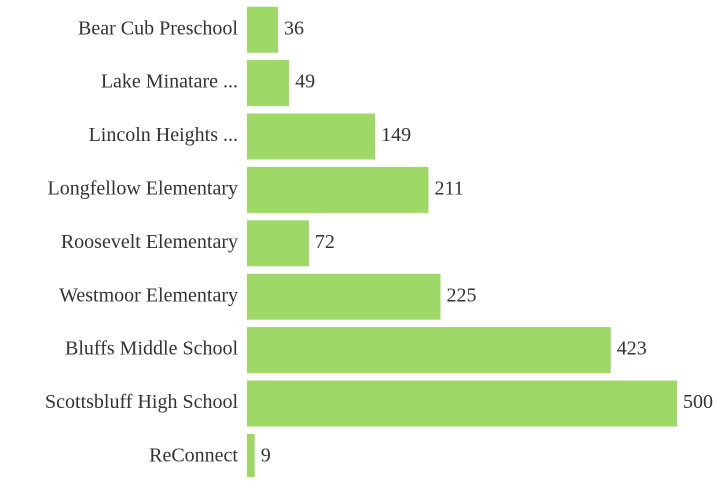 The height and width of the screenshot is (482, 718). Describe the element at coordinates (193, 455) in the screenshot. I see `category-label: ReConnect` at that location.